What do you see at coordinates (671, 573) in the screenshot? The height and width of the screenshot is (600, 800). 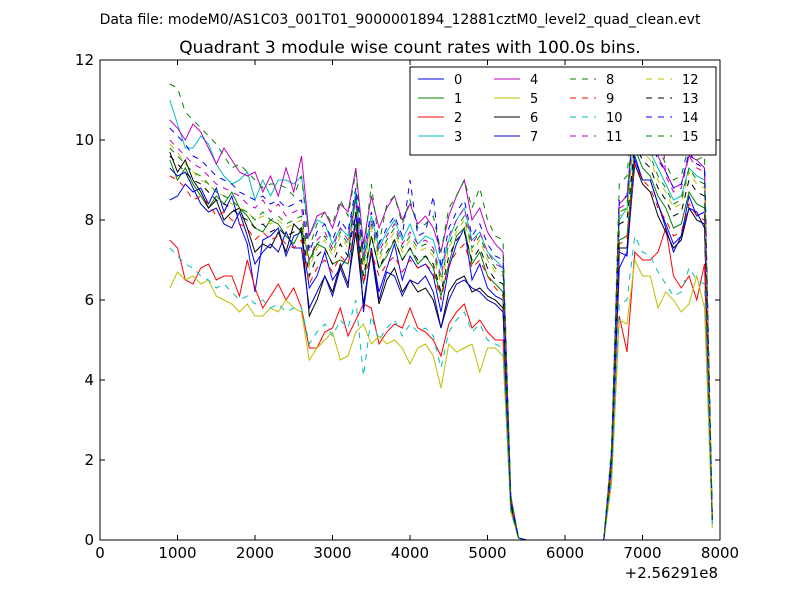 I see `x-offset-label: +2.56291e8` at bounding box center [671, 573].